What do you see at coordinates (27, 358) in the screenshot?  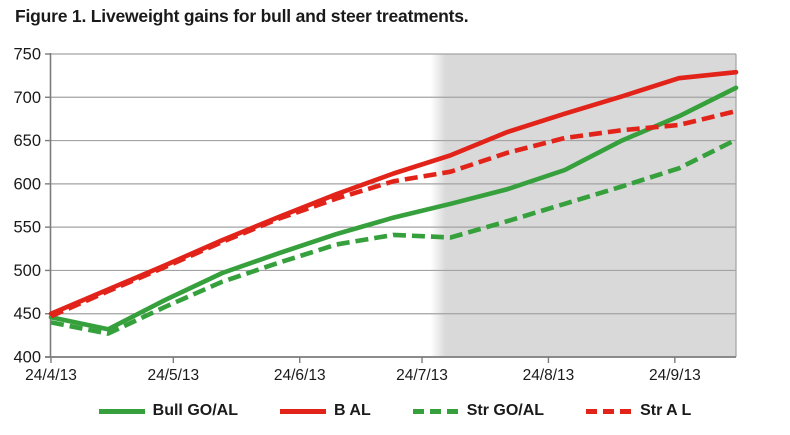 I see `y-axis-label-400: 400` at bounding box center [27, 358].